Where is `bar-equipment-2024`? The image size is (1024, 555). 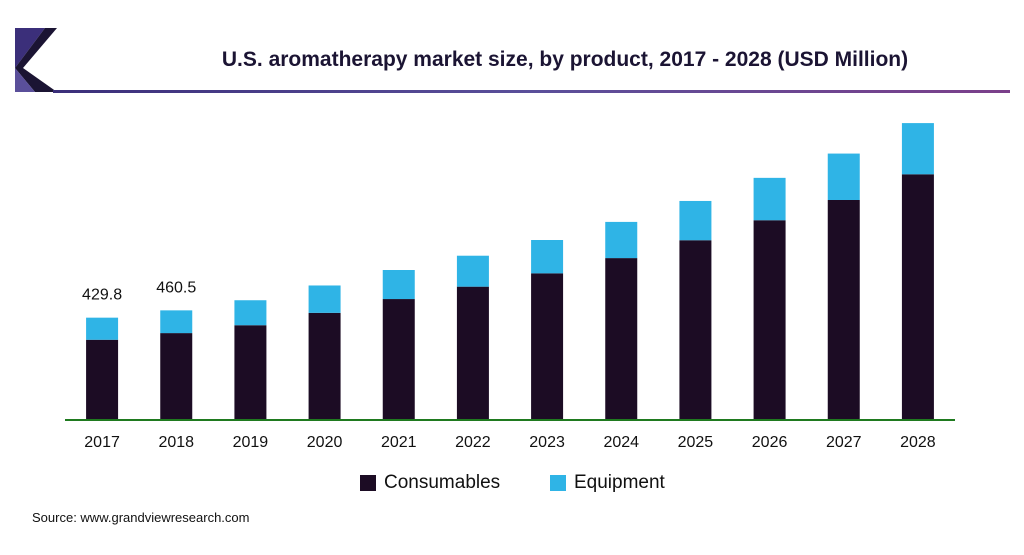
bar-equipment-2024 is located at coordinates (621, 240).